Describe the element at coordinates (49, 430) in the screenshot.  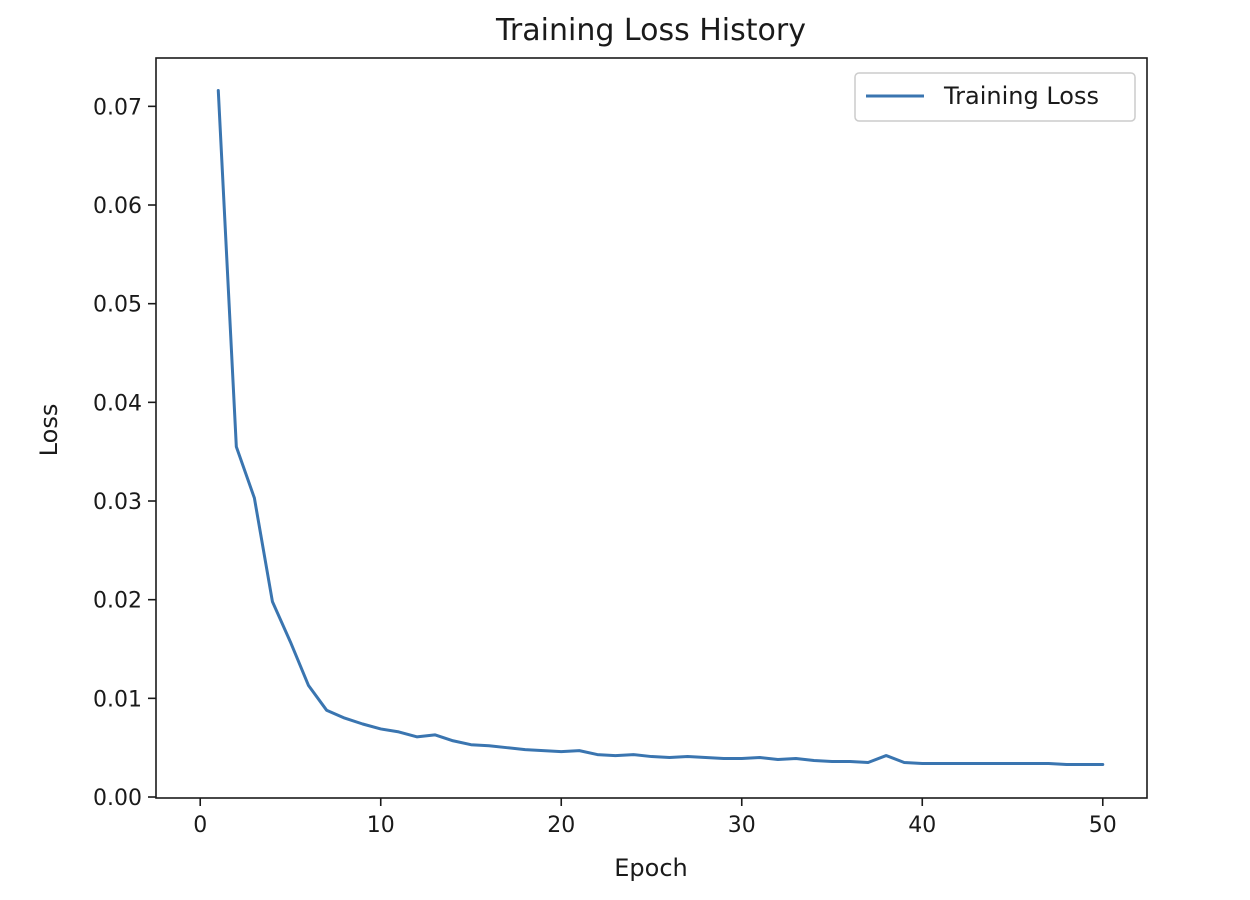
I see `y-axis-label: Loss` at that location.